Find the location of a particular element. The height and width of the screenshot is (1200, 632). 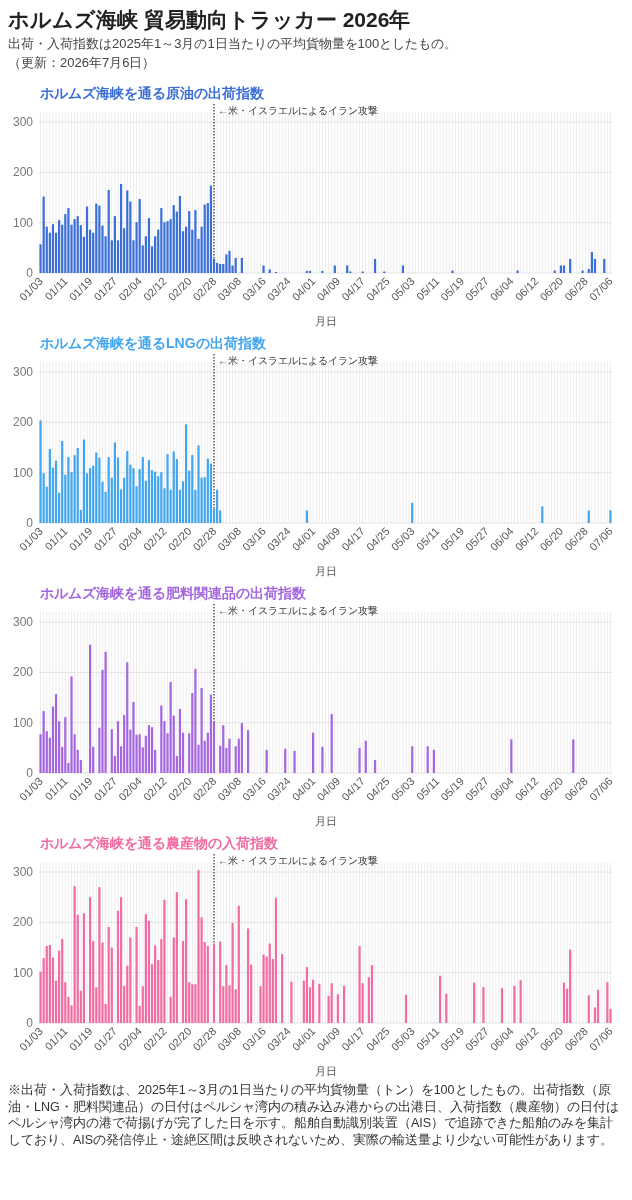

text: ホルムズ海峡 貿易動向トラッカー 2026年 is located at coordinates (210, 20).